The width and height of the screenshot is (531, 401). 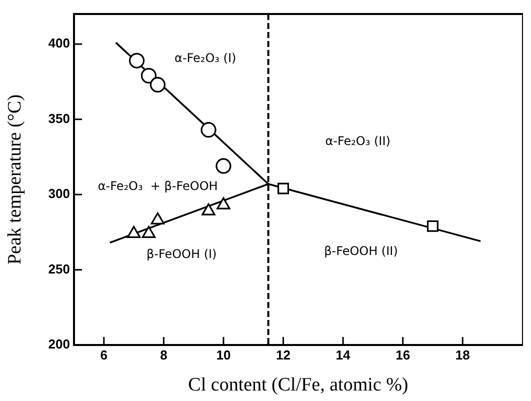 I want to click on x-tick-label: 18, so click(x=462, y=354).